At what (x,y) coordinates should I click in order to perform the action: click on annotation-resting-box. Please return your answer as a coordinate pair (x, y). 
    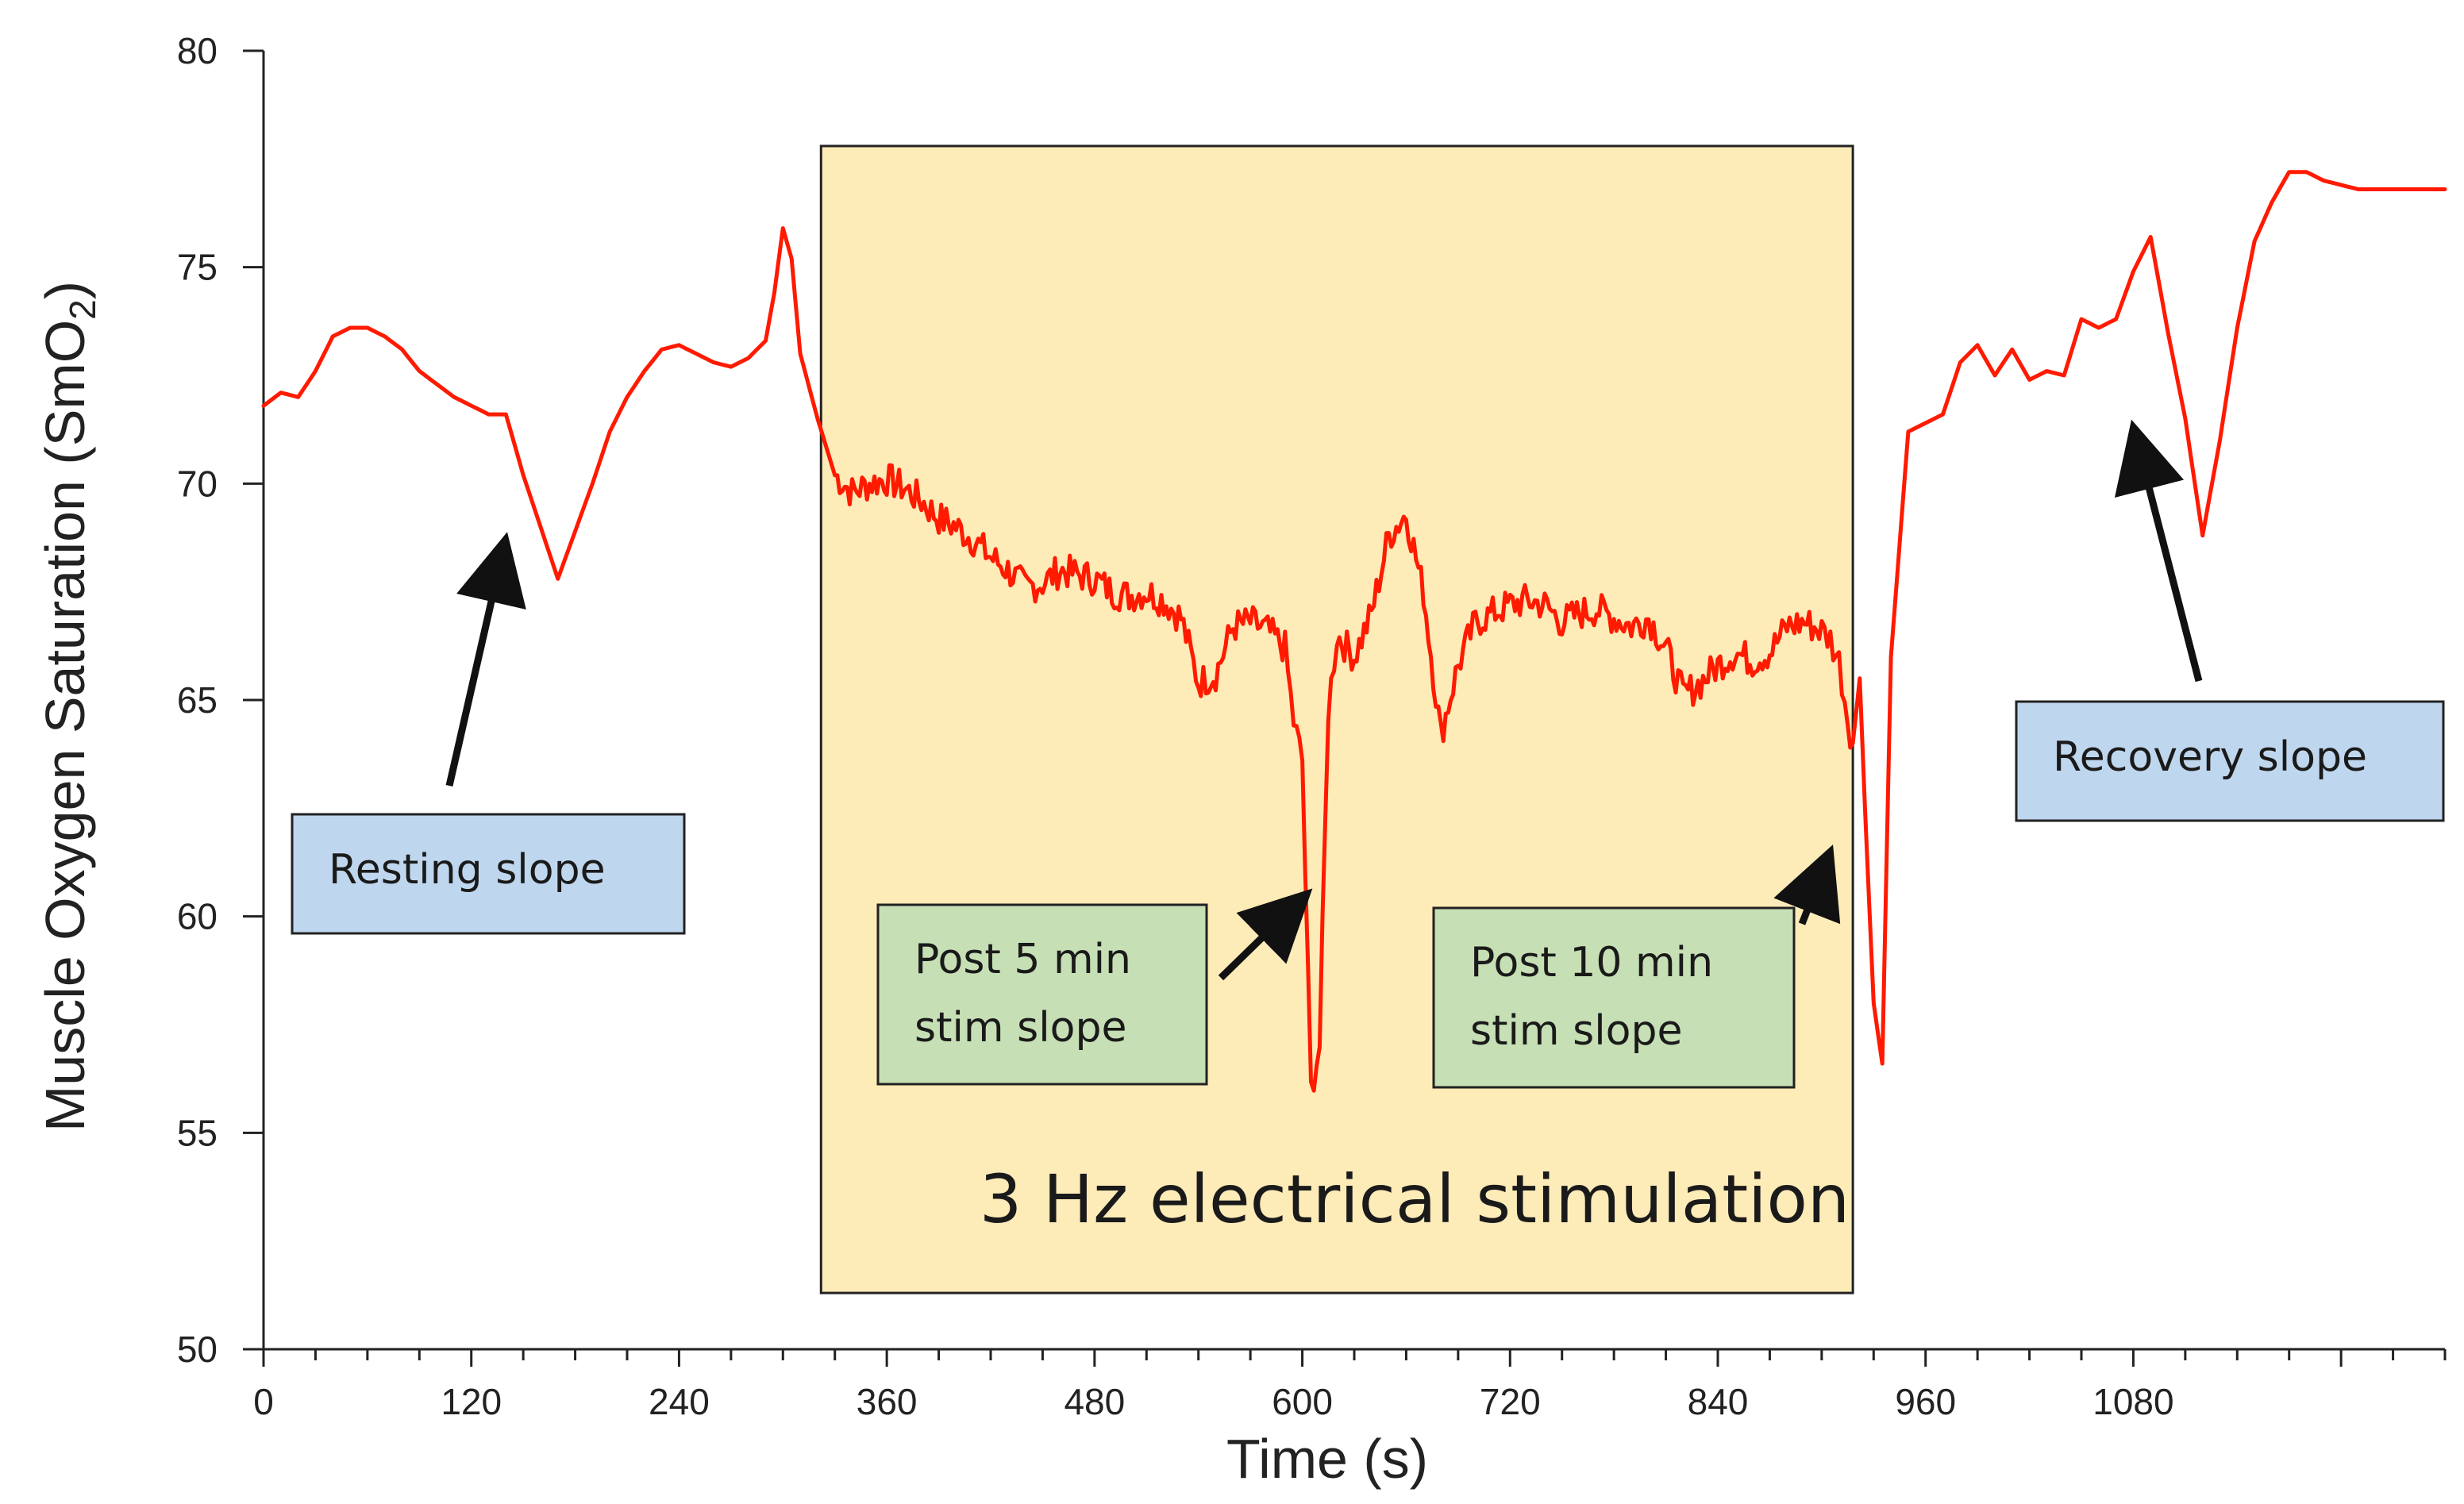
    Looking at the image, I should click on (488, 874).